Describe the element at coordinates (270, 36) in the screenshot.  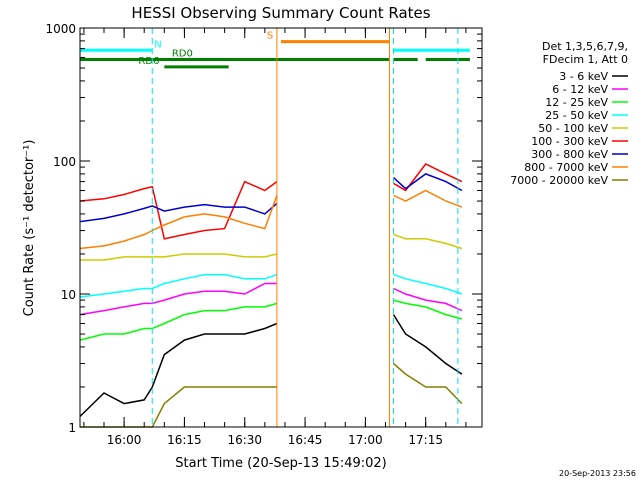
I see `flag-label-s: S` at that location.